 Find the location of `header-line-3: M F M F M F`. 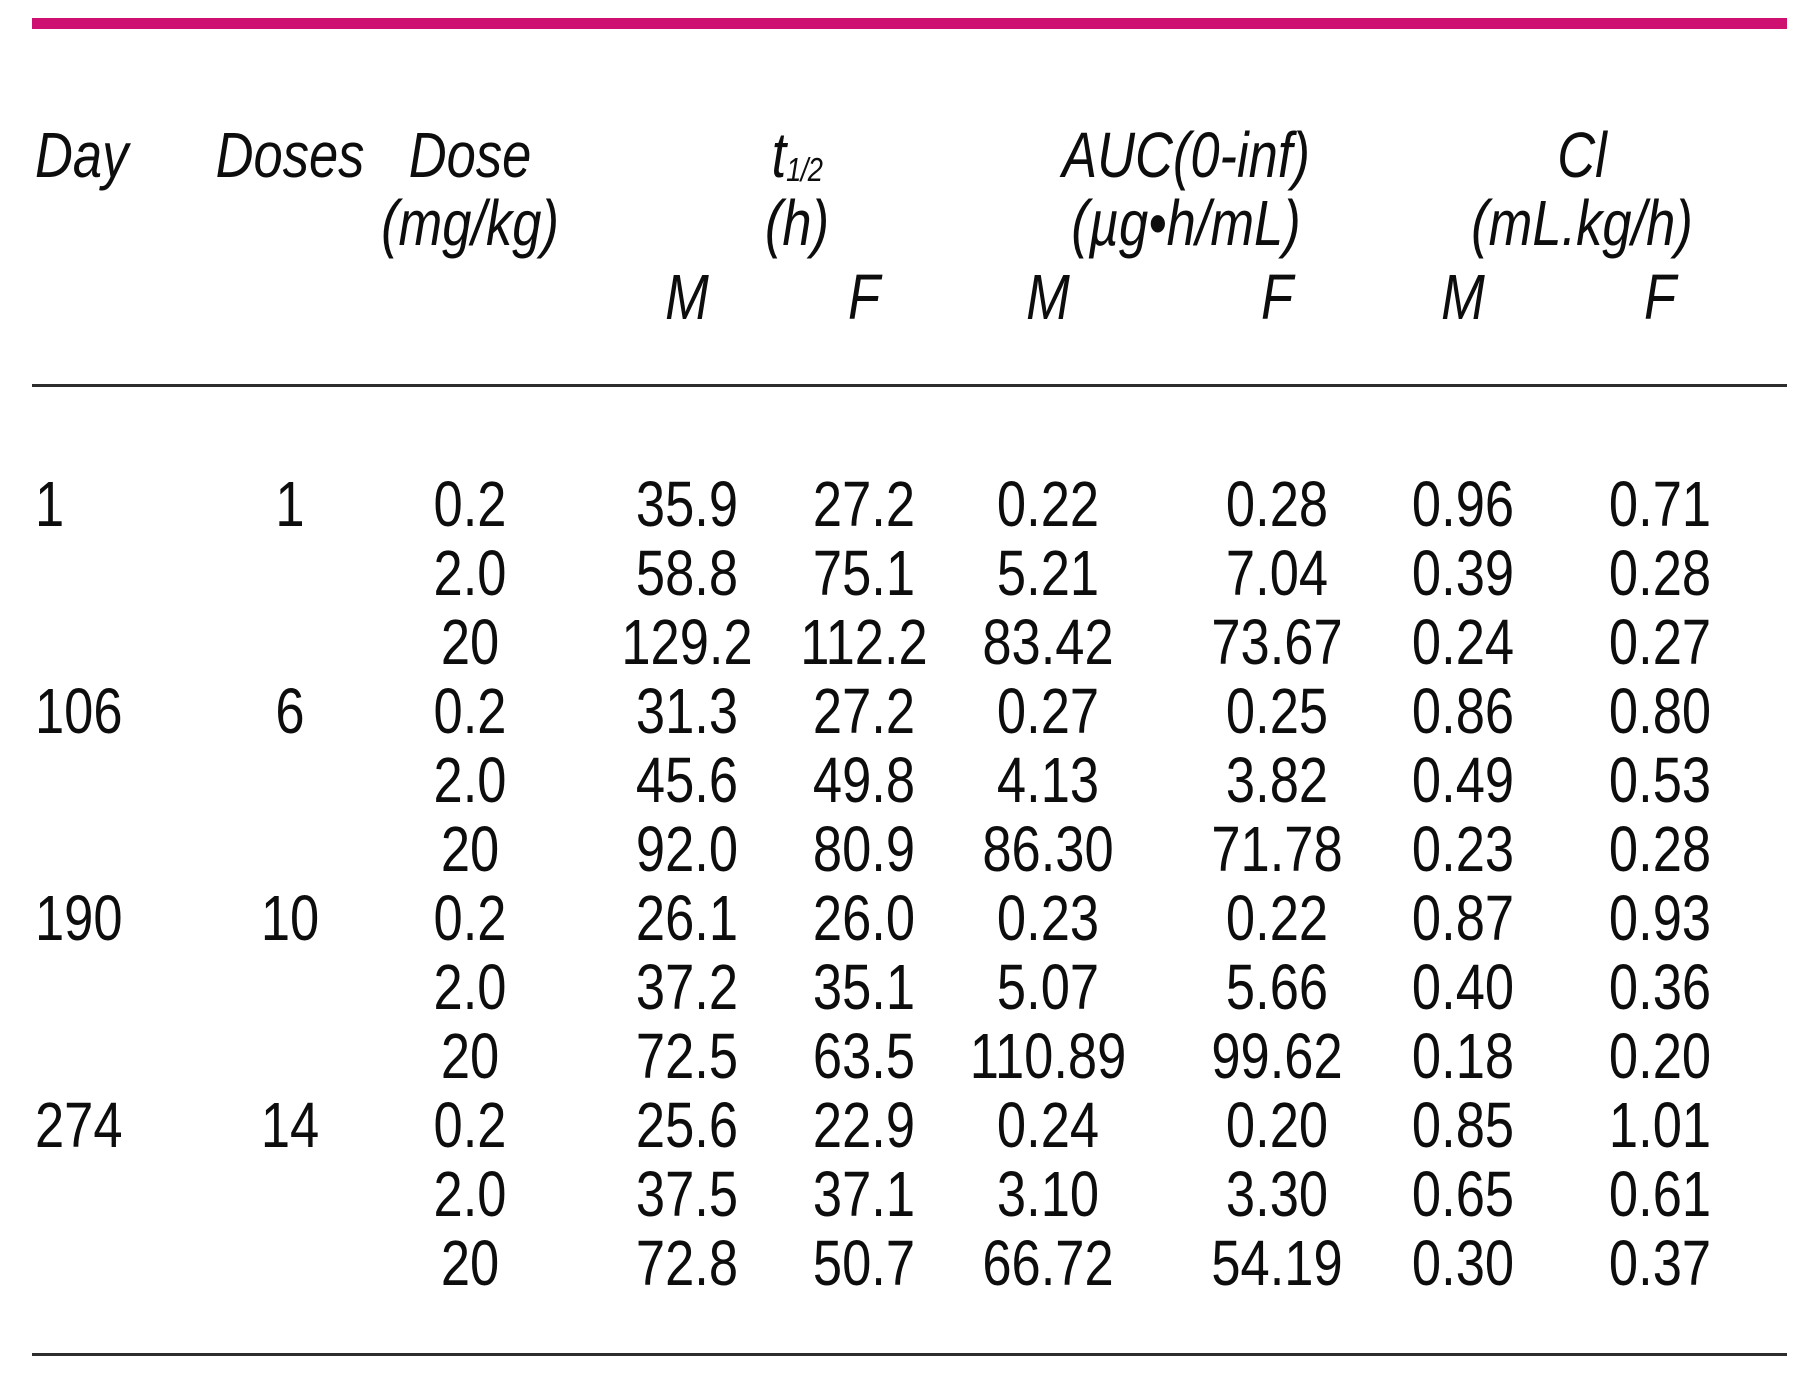

header-line-3: M F M F M F is located at coordinates (900, 297).